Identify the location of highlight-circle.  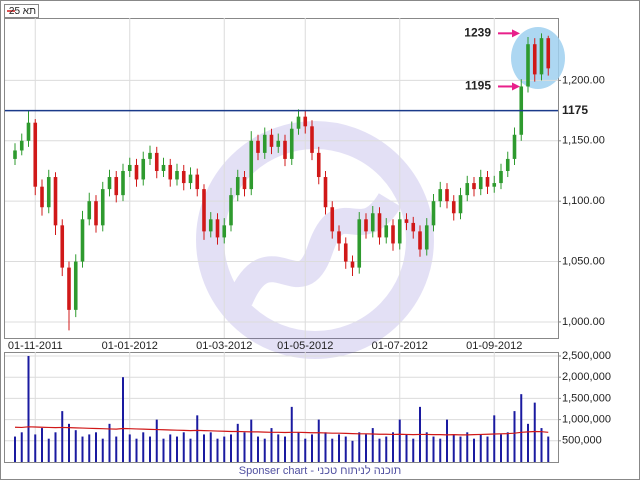
(538, 58).